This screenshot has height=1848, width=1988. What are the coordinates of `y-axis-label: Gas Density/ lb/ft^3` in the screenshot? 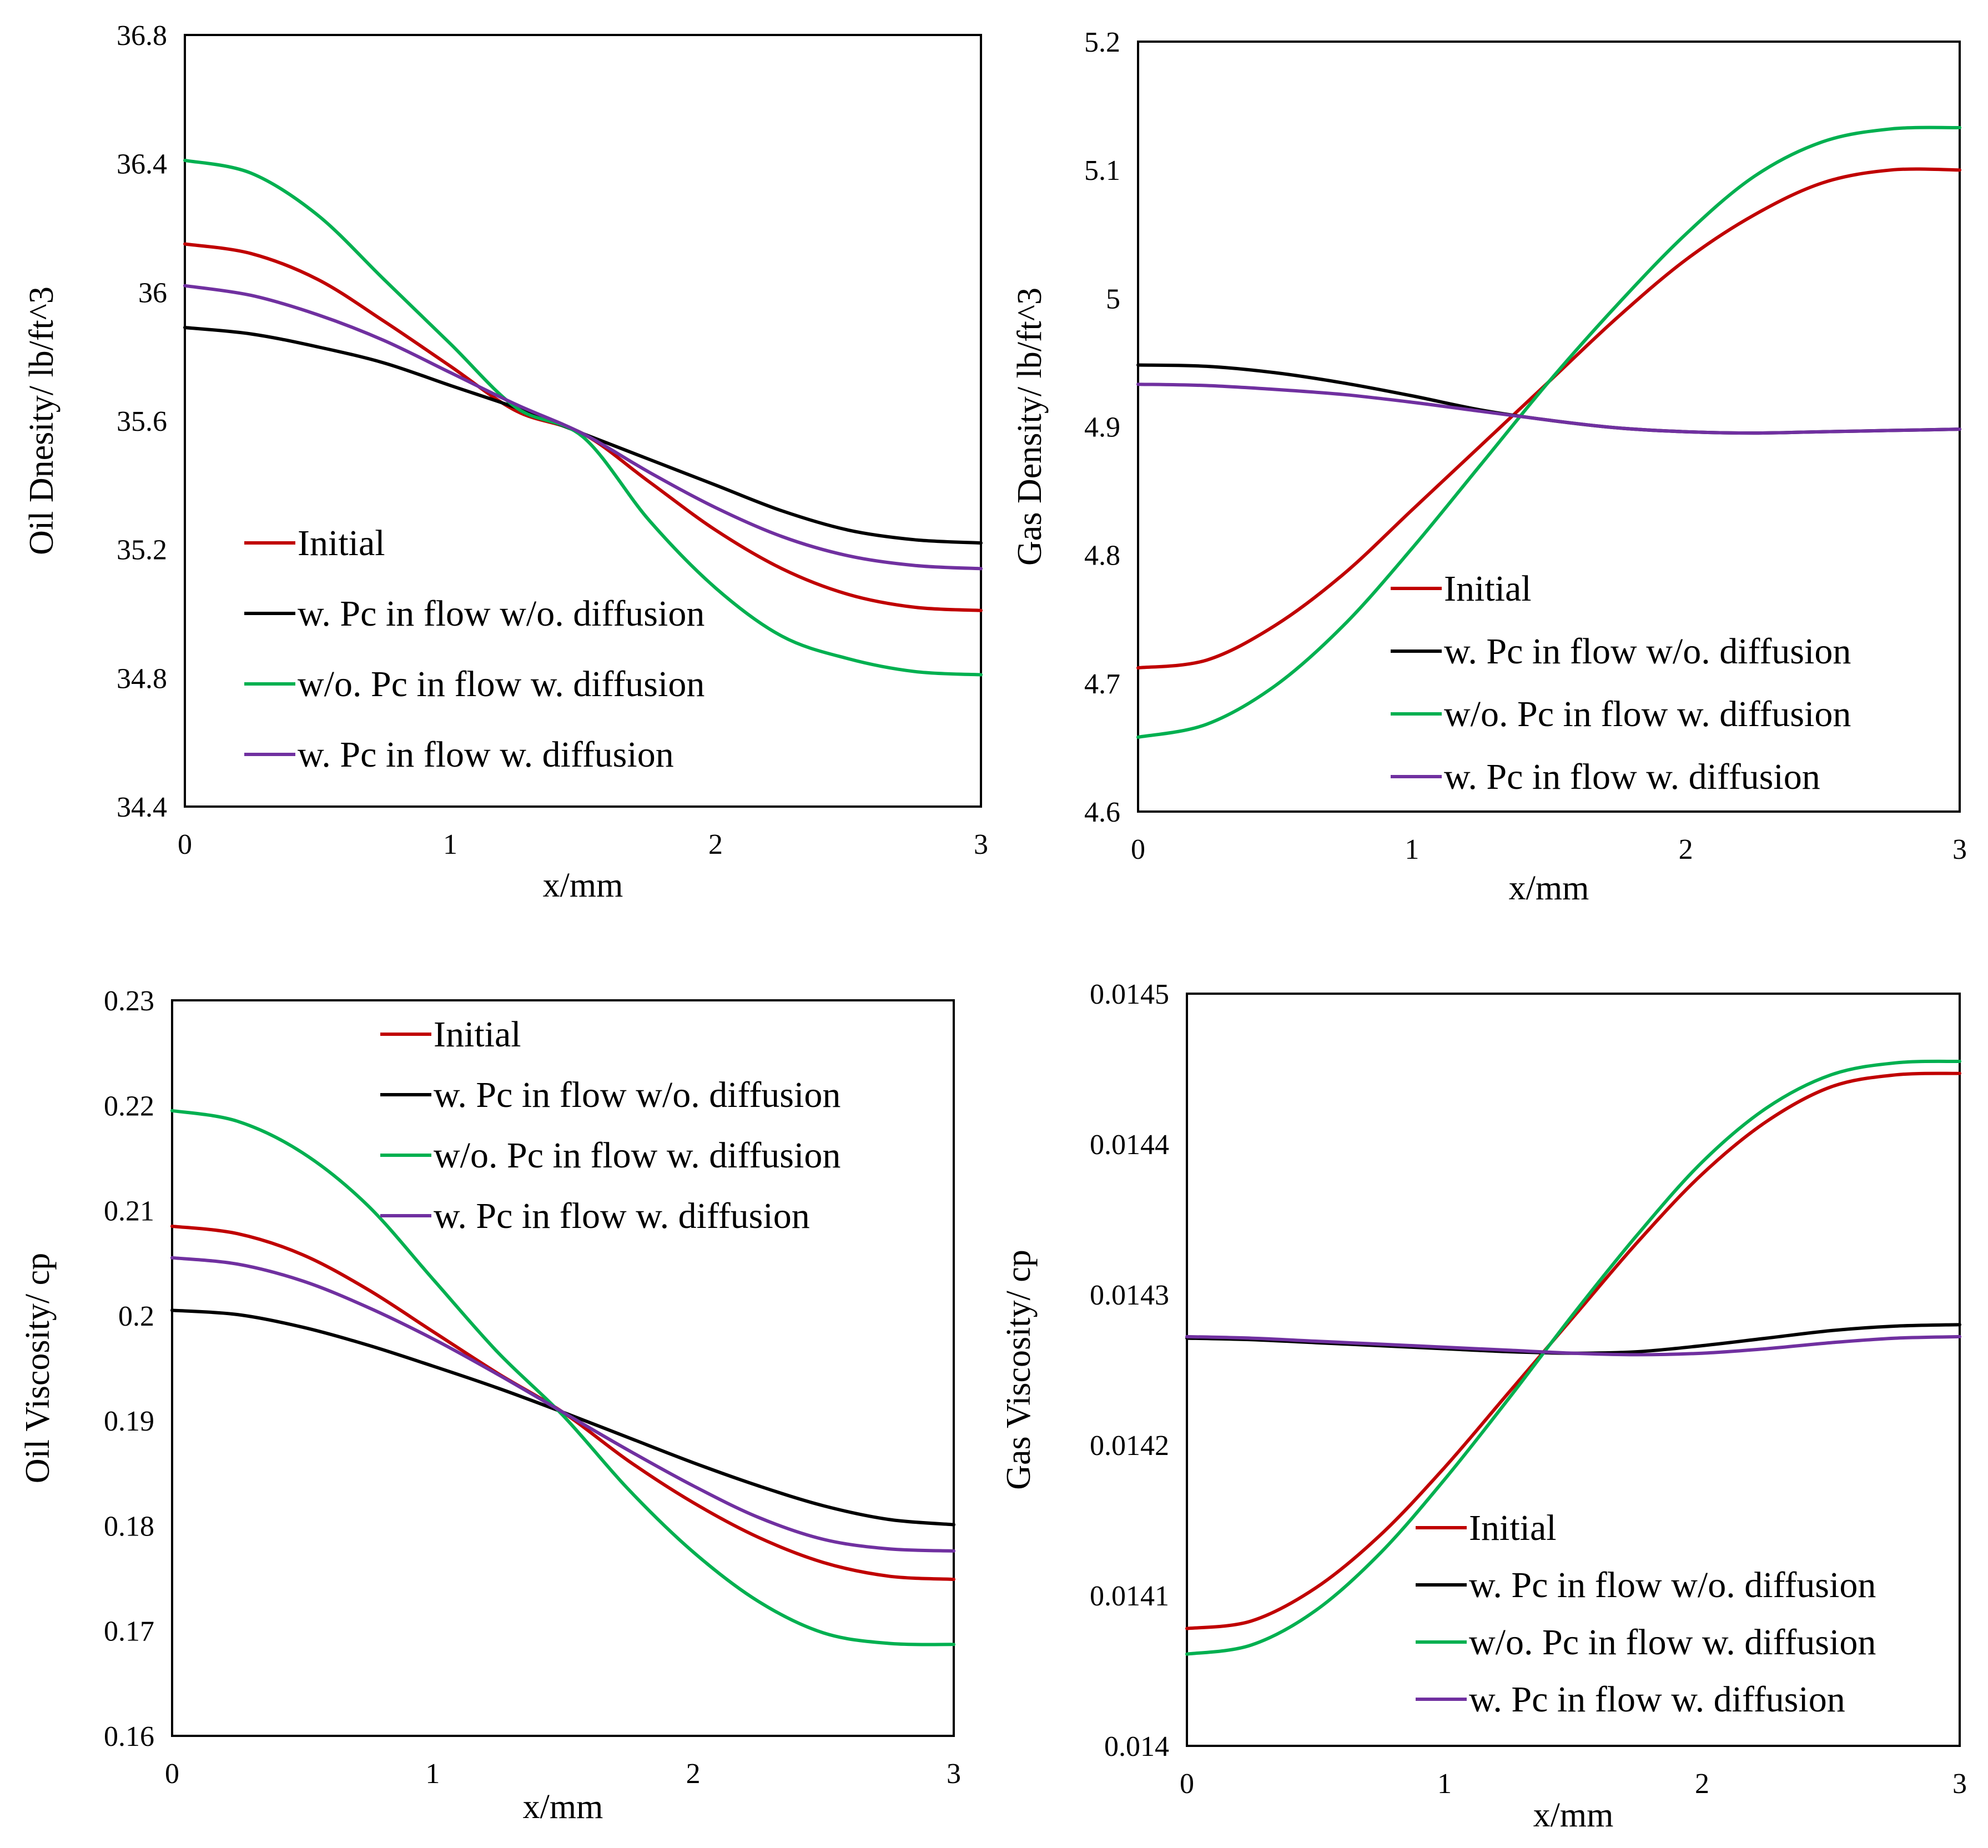 It's located at (1030, 427).